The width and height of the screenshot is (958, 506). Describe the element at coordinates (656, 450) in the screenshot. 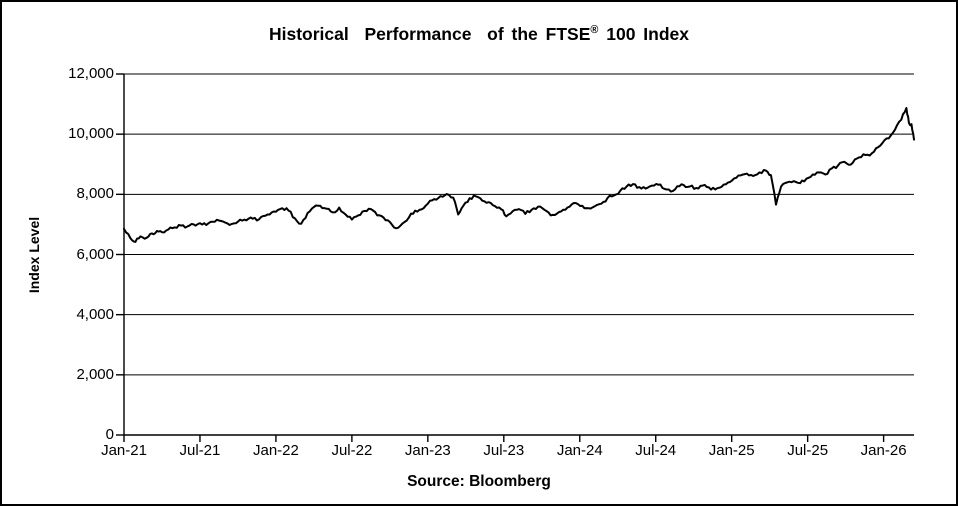

I see `x-tick-label: Jul-24` at that location.